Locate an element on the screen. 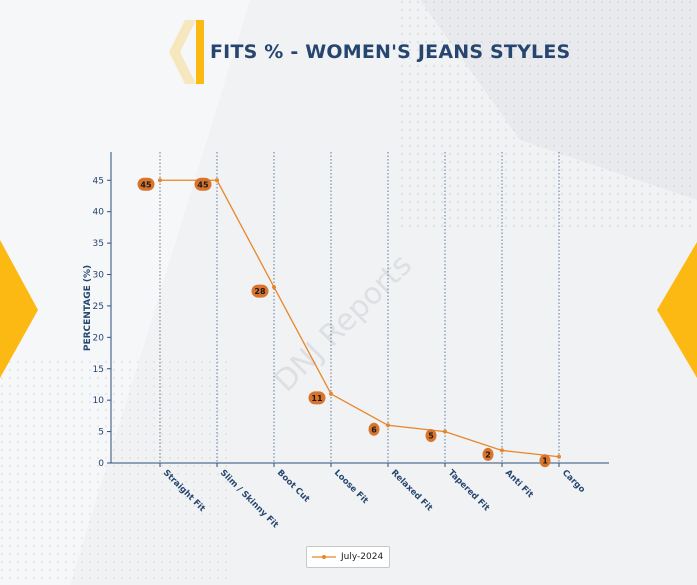  y-tick-label: 5 is located at coordinates (101, 433).